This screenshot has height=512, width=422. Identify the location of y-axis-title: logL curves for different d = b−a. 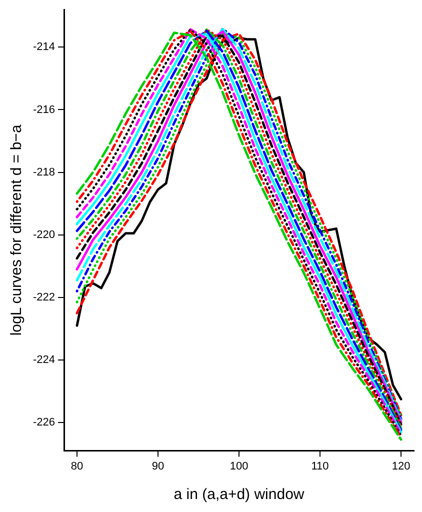
(17, 230).